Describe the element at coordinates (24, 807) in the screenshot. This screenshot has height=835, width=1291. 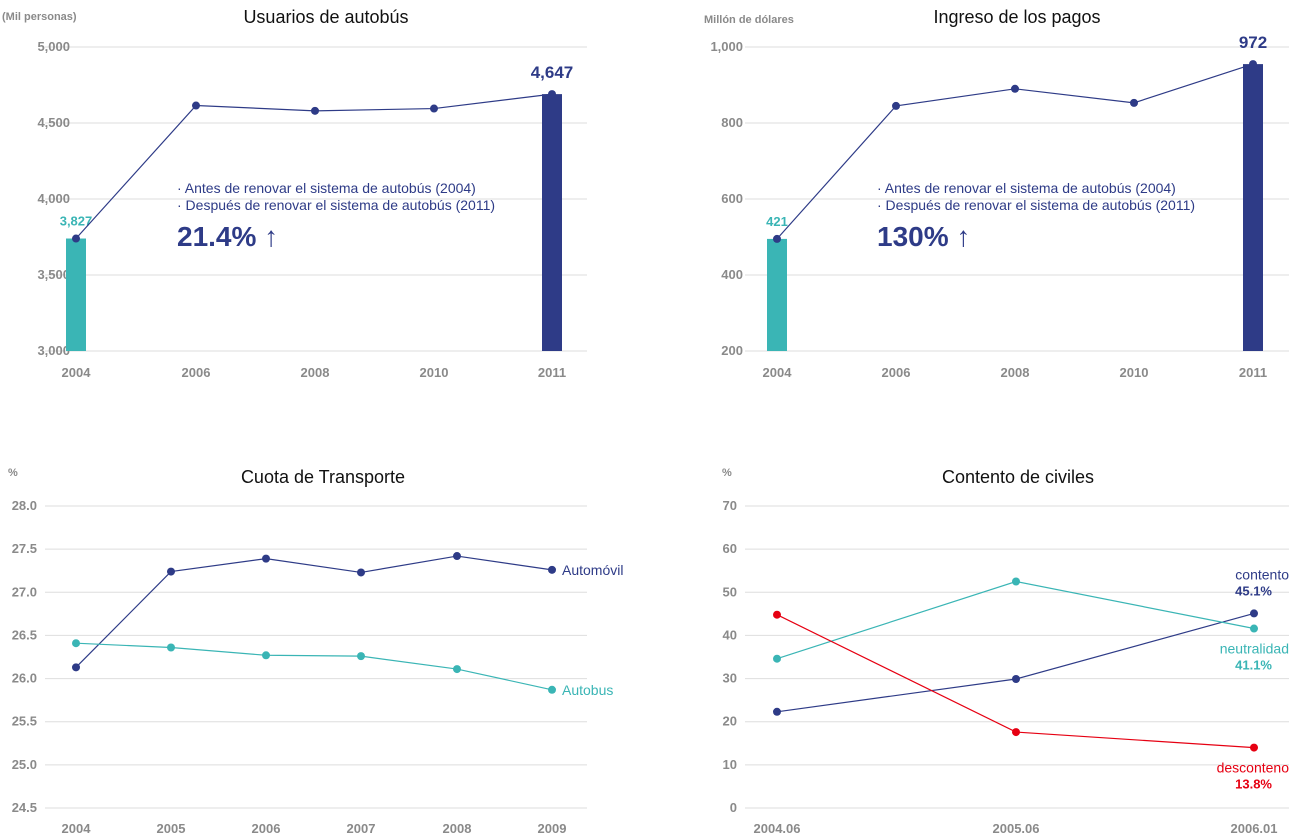
I see `y-tick-label: 24.5` at that location.